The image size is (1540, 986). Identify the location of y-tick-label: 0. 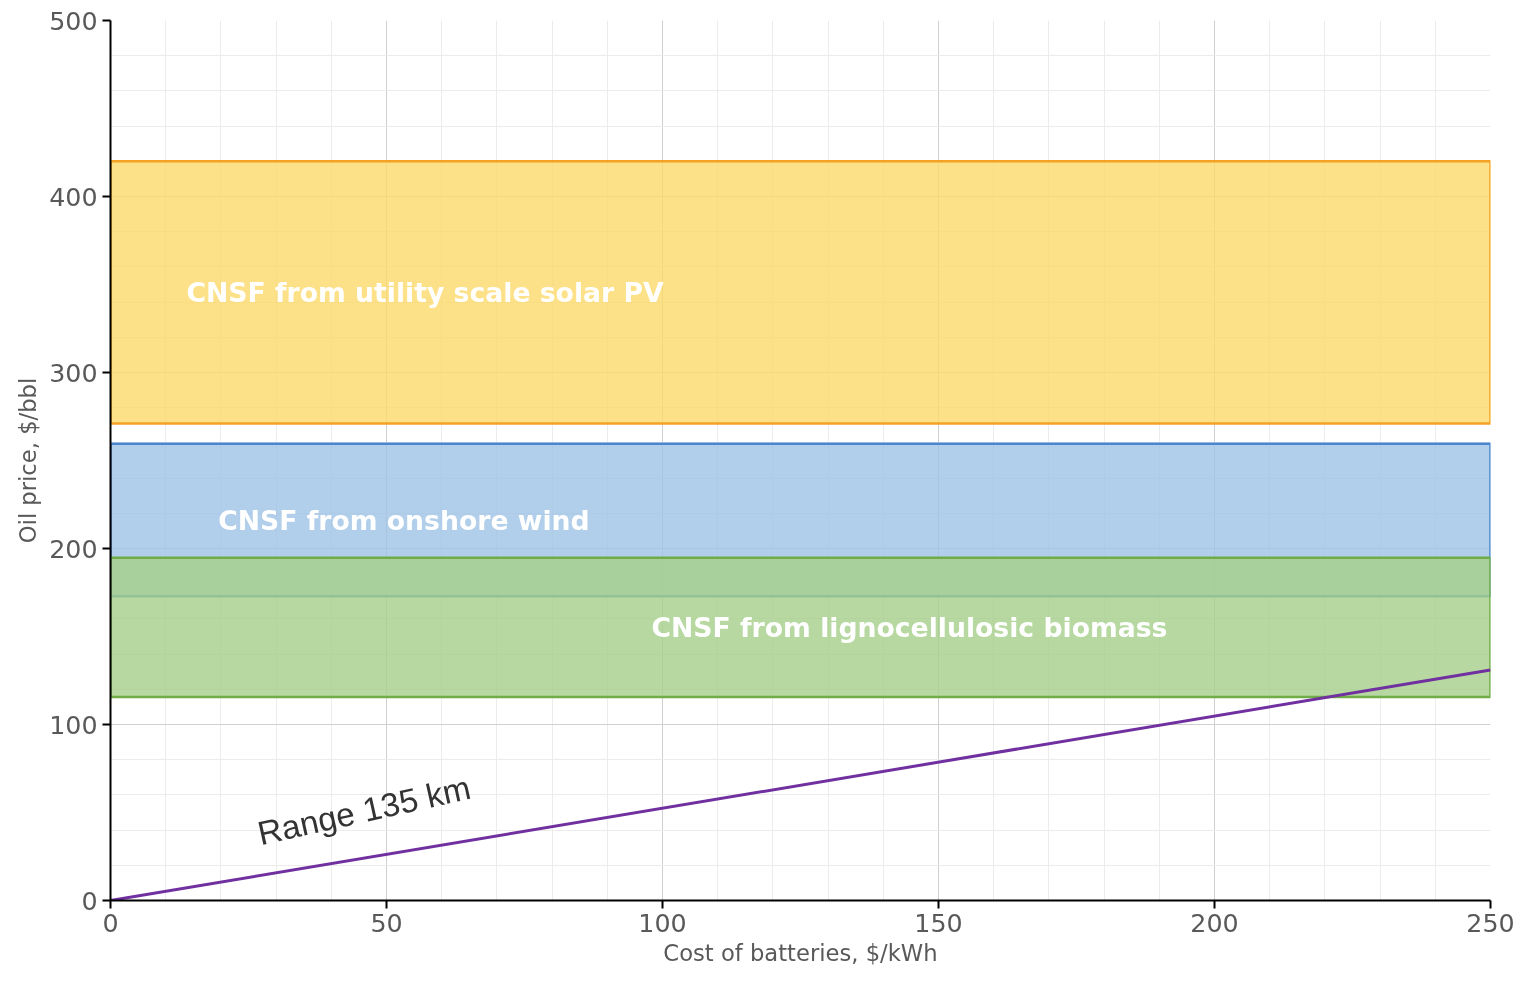
(89, 900).